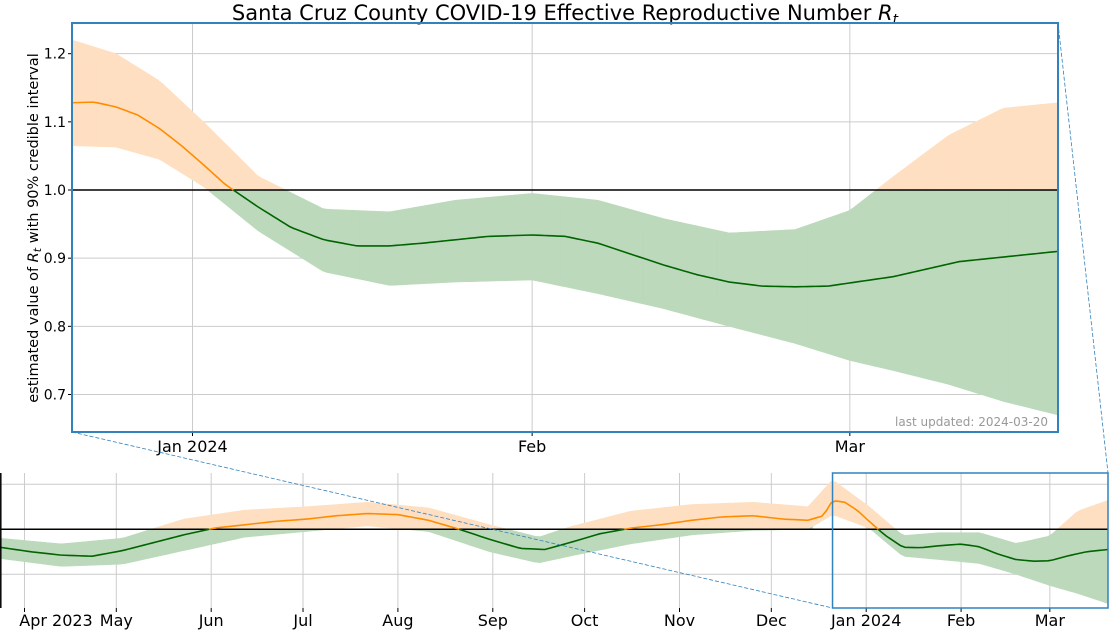 This screenshot has height=630, width=1110. I want to click on y-tick-label-2: 0.9, so click(55, 259).